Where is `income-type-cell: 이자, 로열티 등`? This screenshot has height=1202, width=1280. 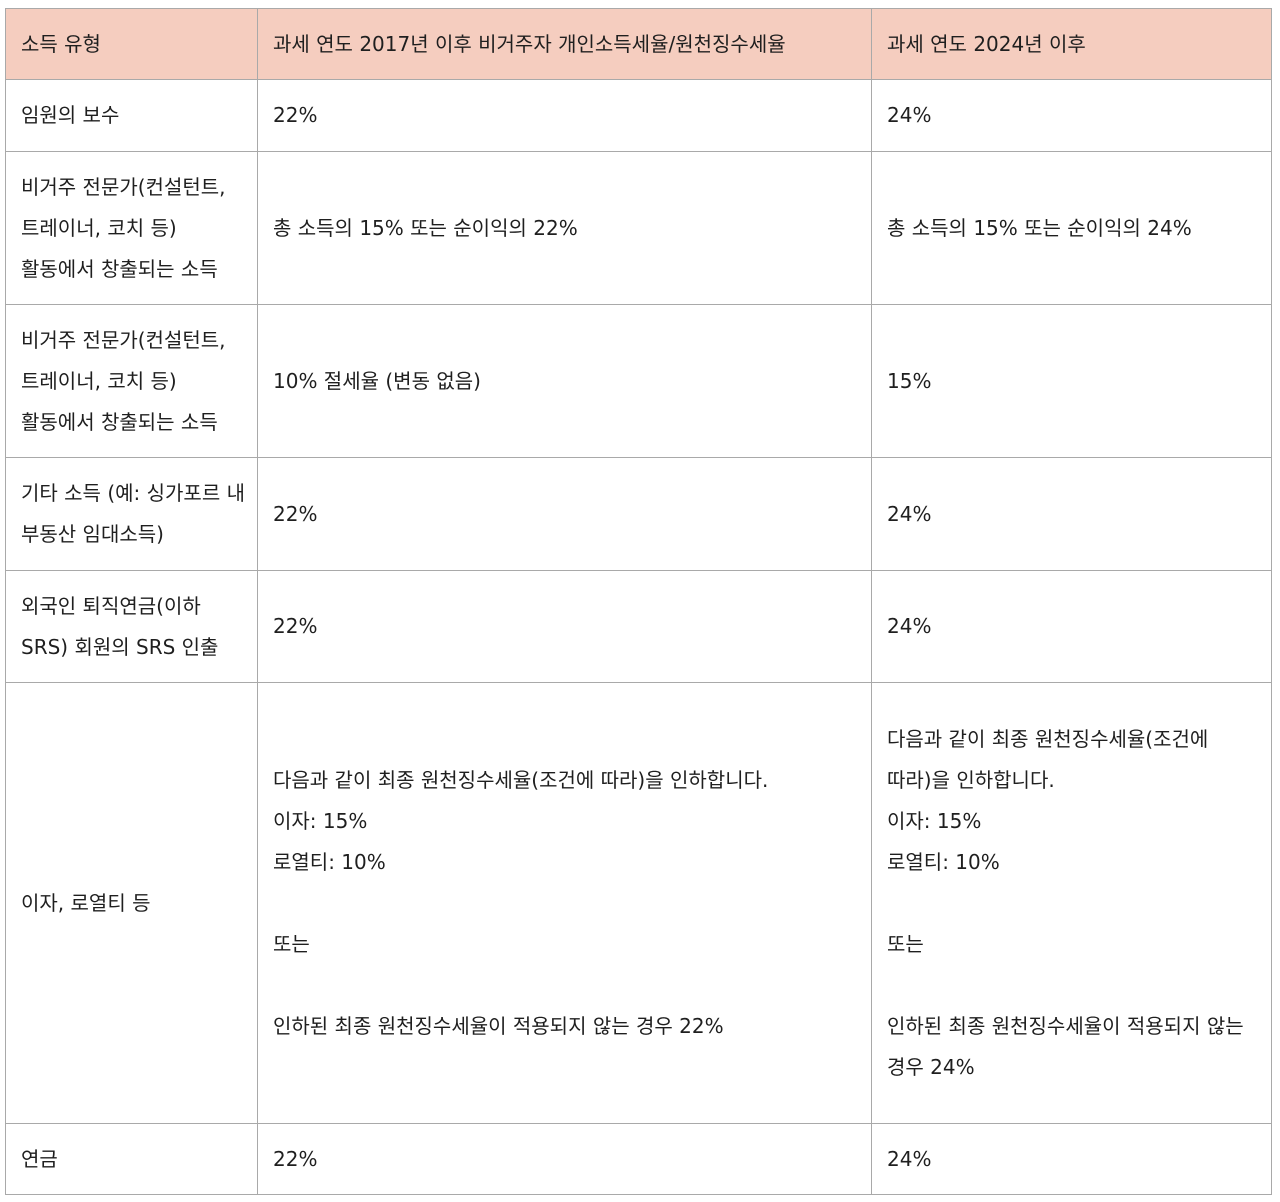
income-type-cell: 이자, 로열티 등 is located at coordinates (131, 903).